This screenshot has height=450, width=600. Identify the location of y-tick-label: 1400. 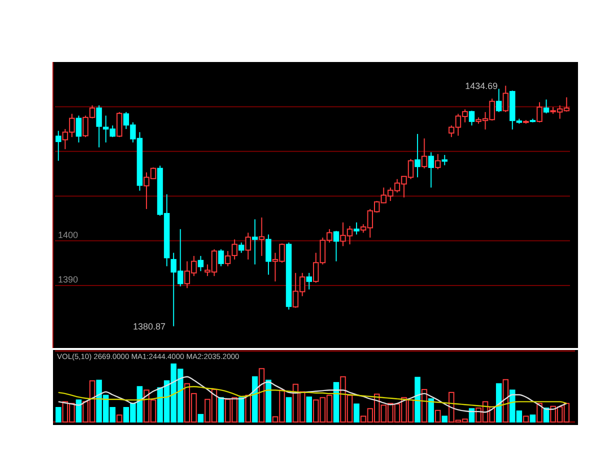
(68, 235).